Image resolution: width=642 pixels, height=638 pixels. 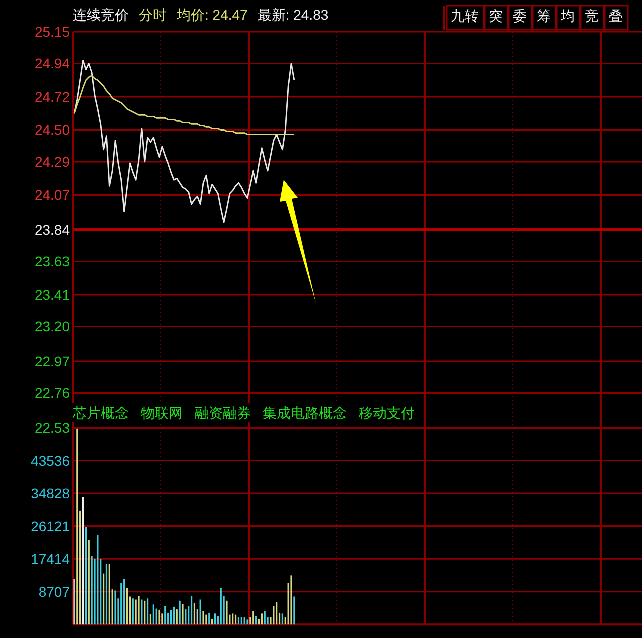 What do you see at coordinates (52, 230) in the screenshot?
I see `y-tick-label: 23.84` at bounding box center [52, 230].